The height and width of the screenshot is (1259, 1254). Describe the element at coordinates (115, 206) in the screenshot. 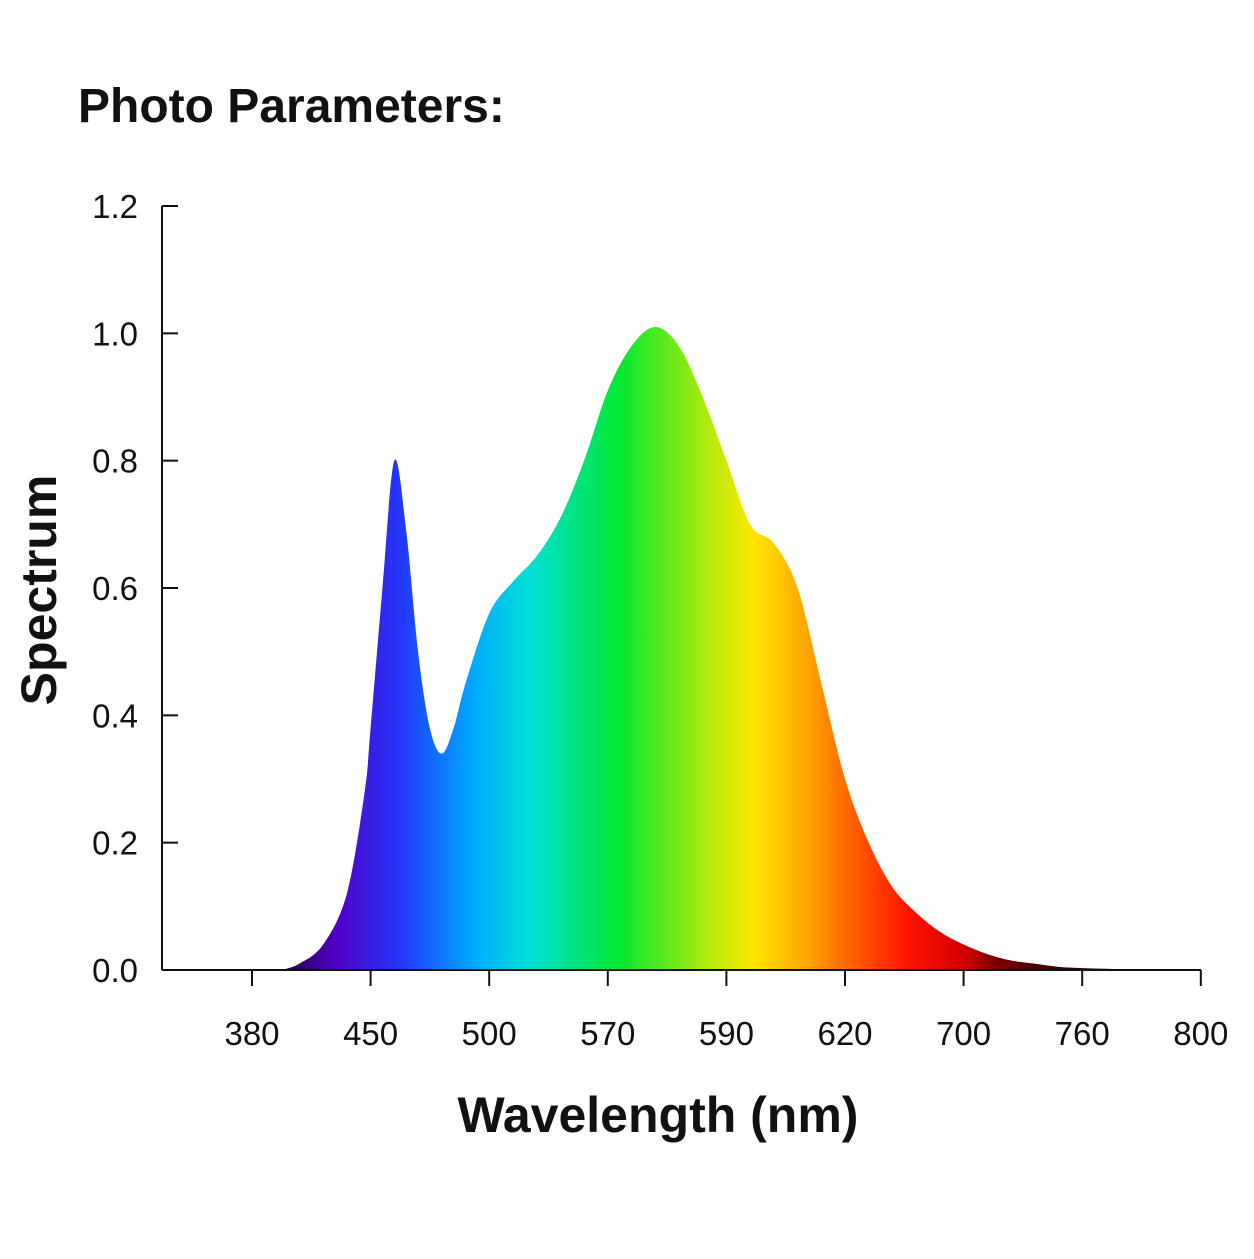

I see `y-tick-label: 1.2` at that location.